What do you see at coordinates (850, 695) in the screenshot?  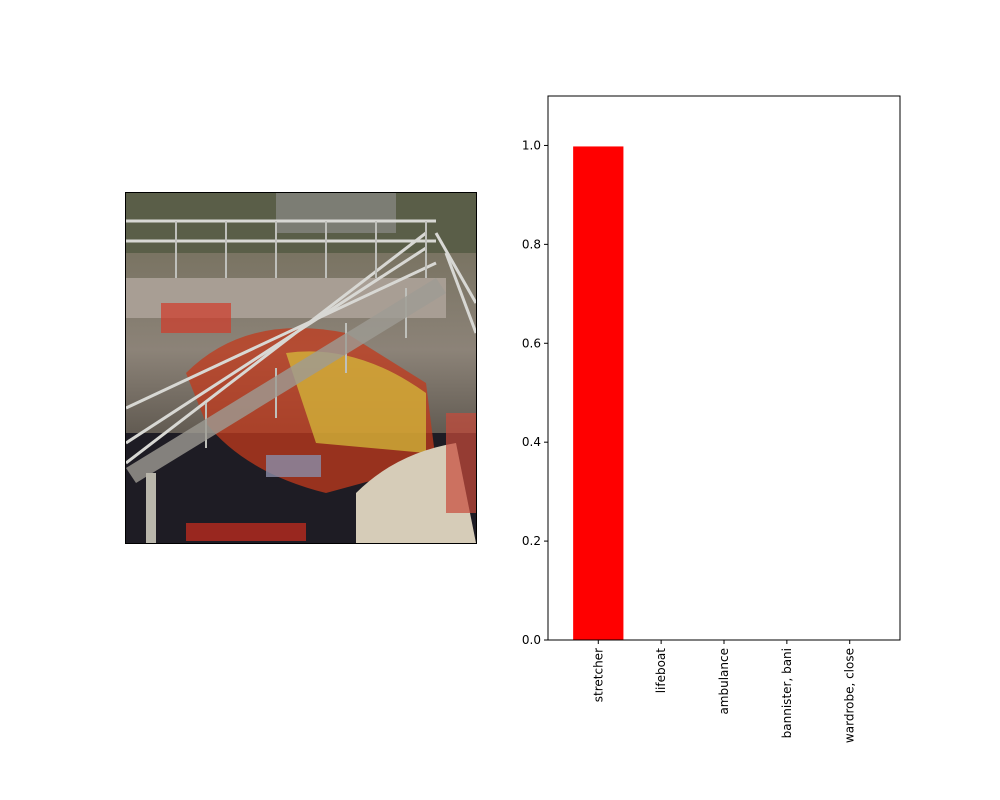 I see `x-tick-label-4: wardrobe, close` at bounding box center [850, 695].